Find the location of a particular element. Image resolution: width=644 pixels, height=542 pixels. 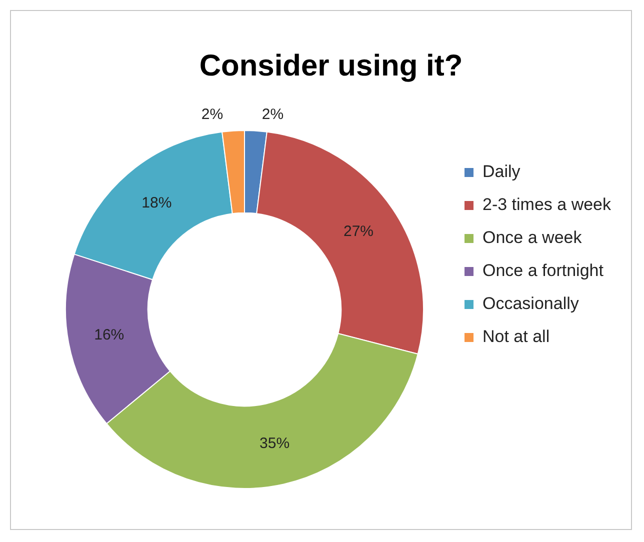

data-label: 18% is located at coordinates (157, 203).